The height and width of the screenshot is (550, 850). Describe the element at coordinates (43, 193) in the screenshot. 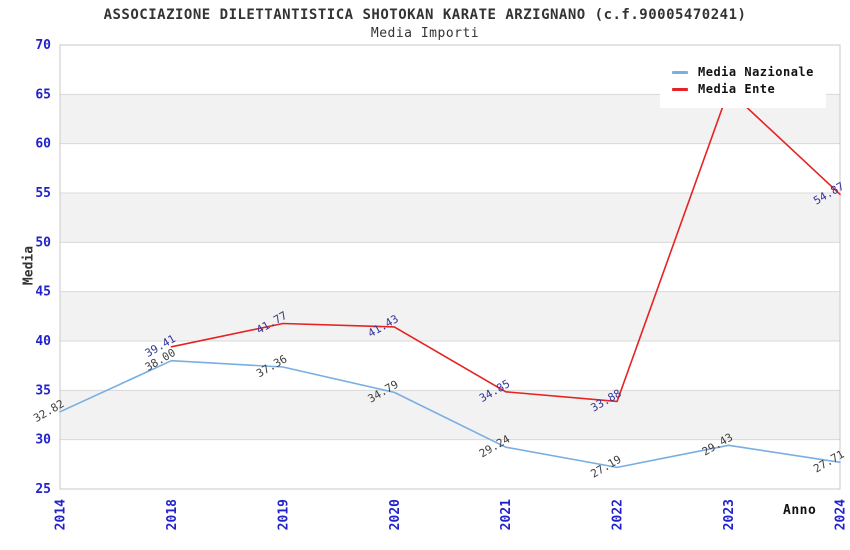

I see `y-tick-label: 55` at that location.